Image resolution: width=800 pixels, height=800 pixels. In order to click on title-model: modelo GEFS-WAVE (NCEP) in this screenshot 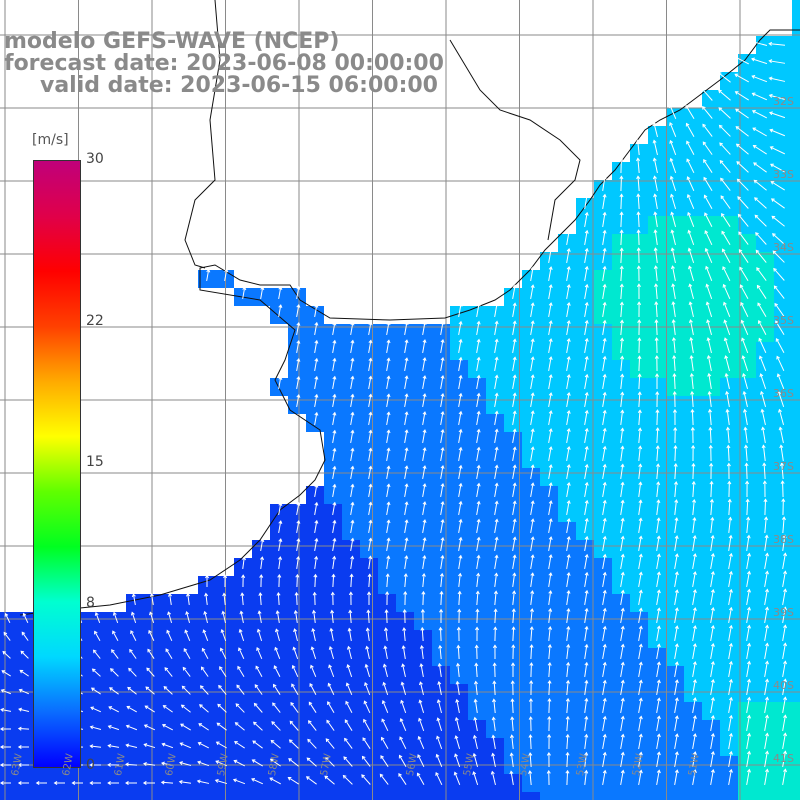, I will do `click(172, 41)`.